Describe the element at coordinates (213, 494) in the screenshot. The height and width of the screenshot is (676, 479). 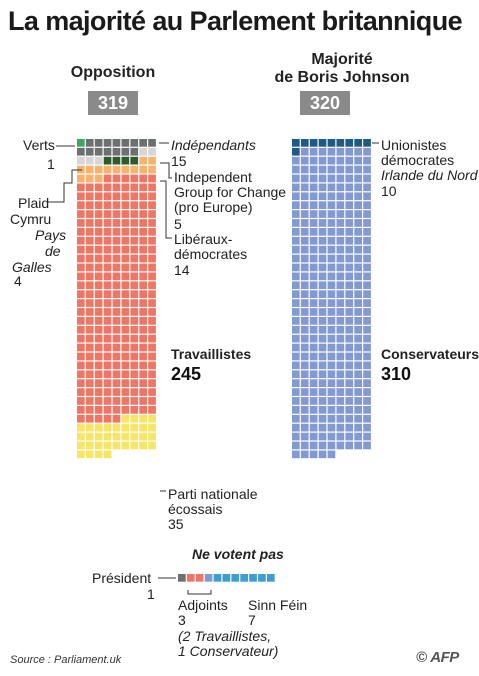
I see `label-snp-1: Parti nationale` at that location.